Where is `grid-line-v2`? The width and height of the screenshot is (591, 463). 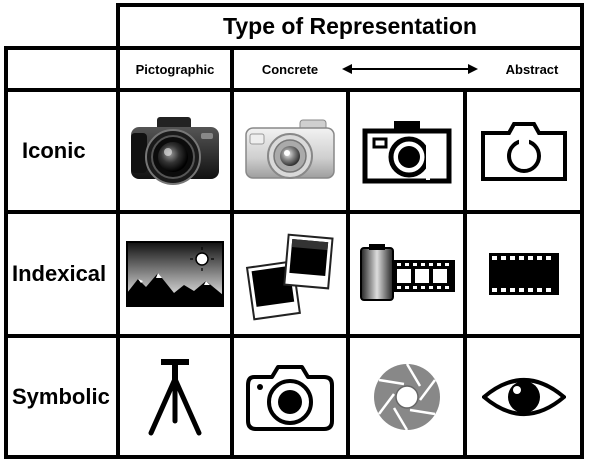
grid-line-v2 is located at coordinates (232, 252).